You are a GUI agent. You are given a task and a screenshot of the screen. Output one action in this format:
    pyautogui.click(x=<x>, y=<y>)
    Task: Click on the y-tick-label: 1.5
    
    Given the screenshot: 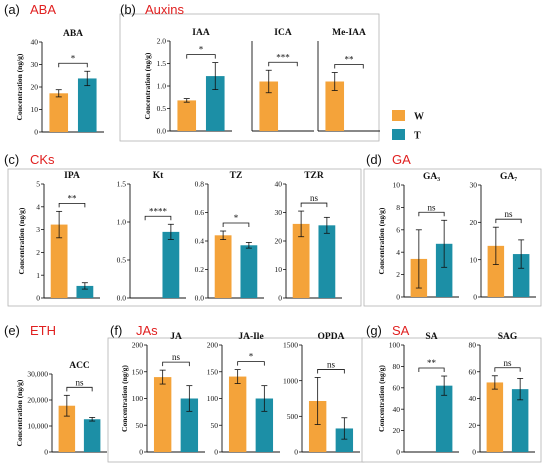 What is the action you would take?
    pyautogui.click(x=122, y=184)
    